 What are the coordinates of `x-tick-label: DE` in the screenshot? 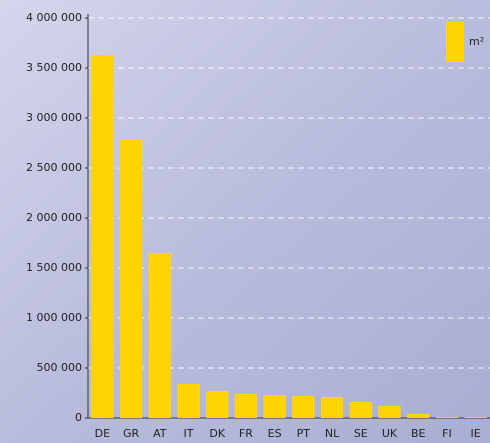 It's located at (102, 433).